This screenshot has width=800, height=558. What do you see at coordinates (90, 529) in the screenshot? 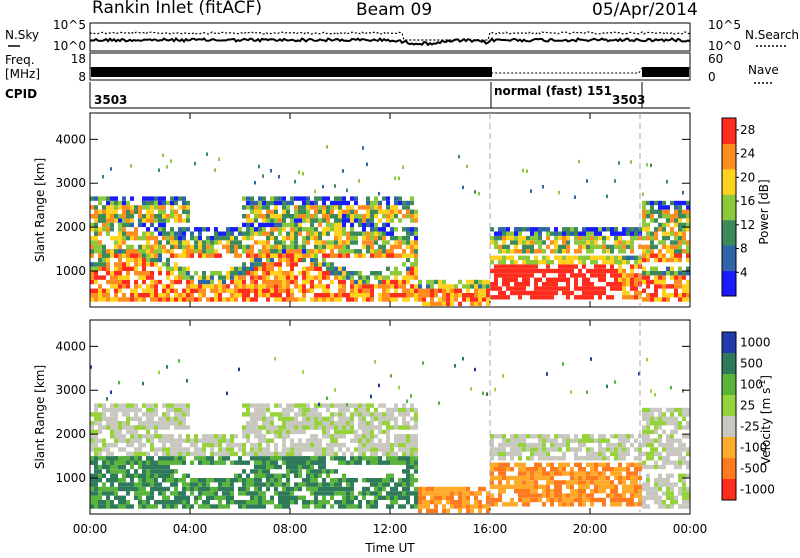
I see `x-tick-label: 00:00` at bounding box center [90, 529].